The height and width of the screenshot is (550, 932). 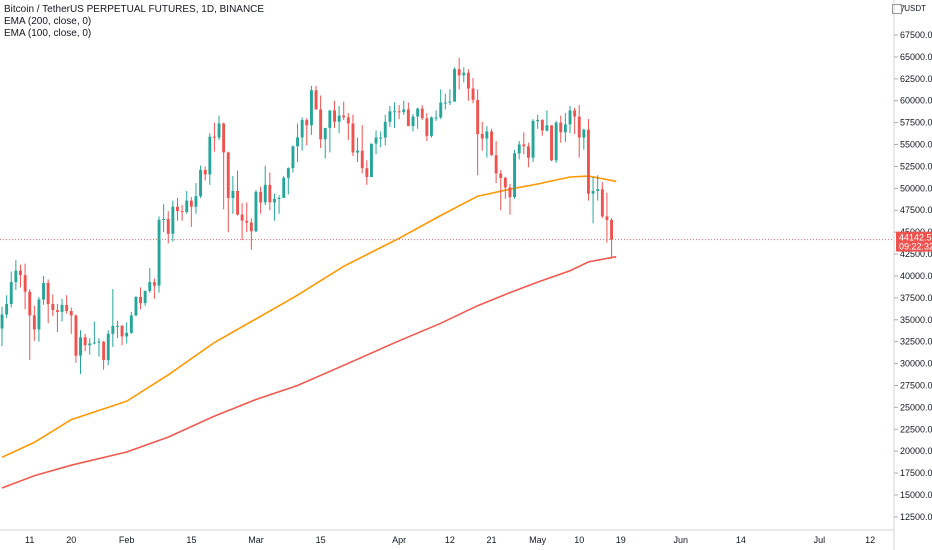 What do you see at coordinates (741, 540) in the screenshot?
I see `x-tick-label: 14` at bounding box center [741, 540].